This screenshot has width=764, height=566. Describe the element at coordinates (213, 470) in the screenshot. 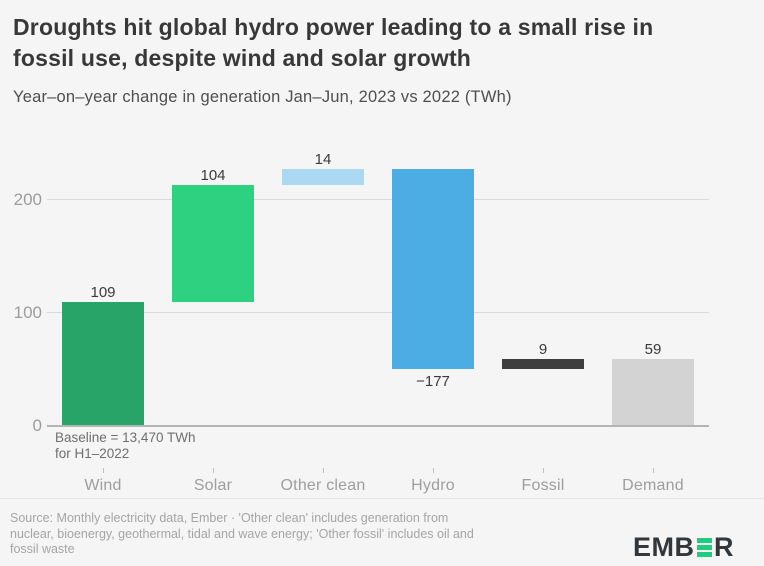

I see `x-axis-tick-solar` at that location.